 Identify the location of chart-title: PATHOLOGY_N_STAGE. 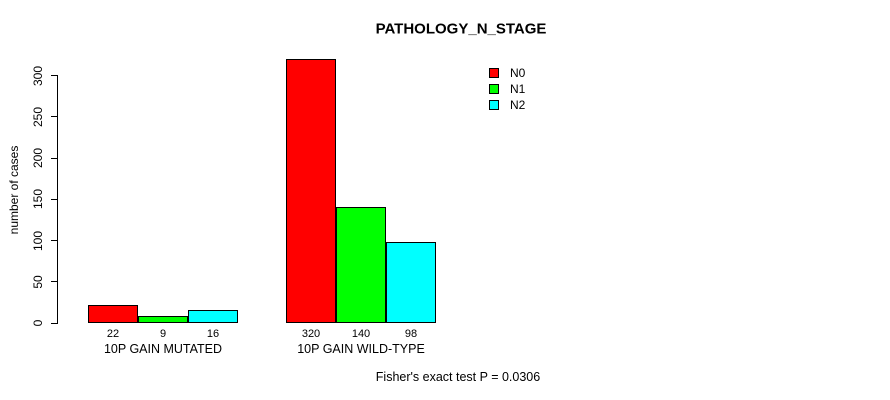
(461, 29).